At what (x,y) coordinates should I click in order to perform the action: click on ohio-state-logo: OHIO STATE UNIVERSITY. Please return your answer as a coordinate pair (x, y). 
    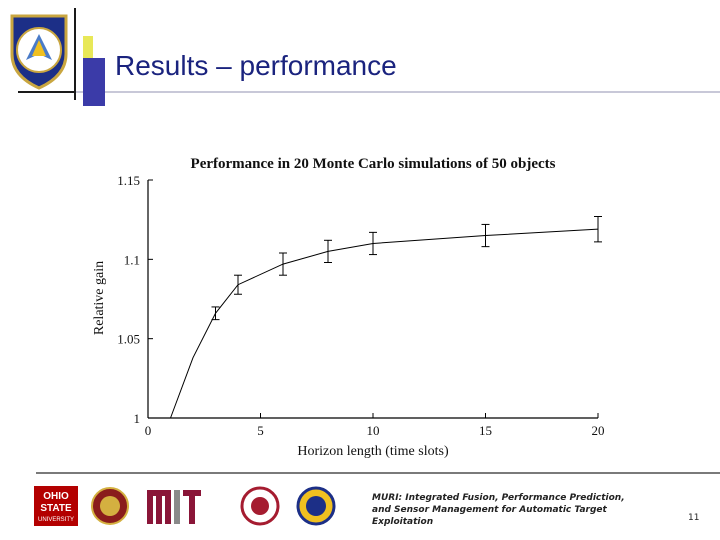
    Looking at the image, I should click on (56, 506).